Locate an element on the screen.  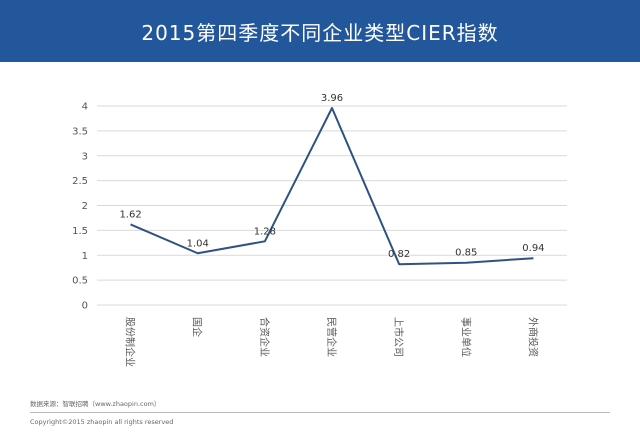
y-tick-label: 2 is located at coordinates (85, 206).